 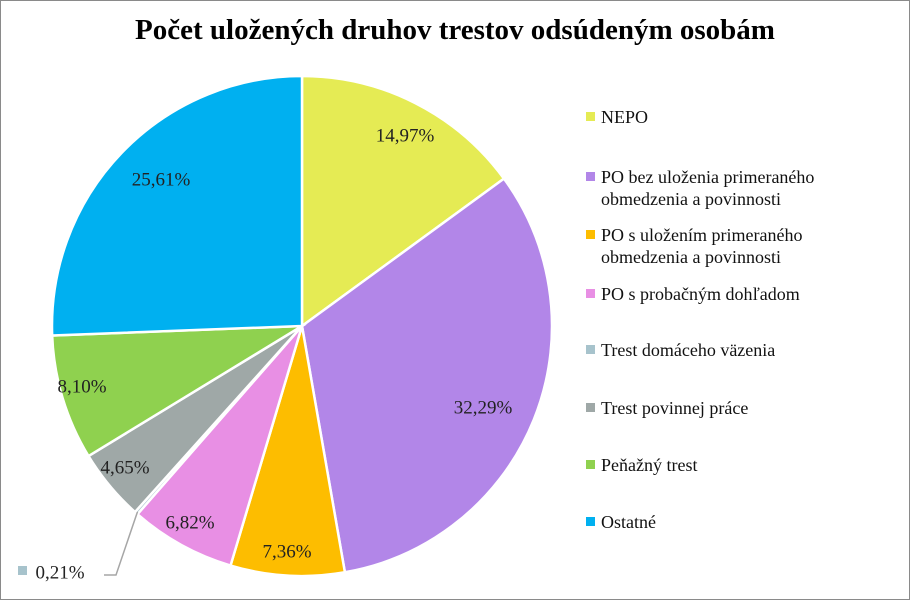 What do you see at coordinates (688, 350) in the screenshot?
I see `legend-label: Trest domáceho väzenia` at bounding box center [688, 350].